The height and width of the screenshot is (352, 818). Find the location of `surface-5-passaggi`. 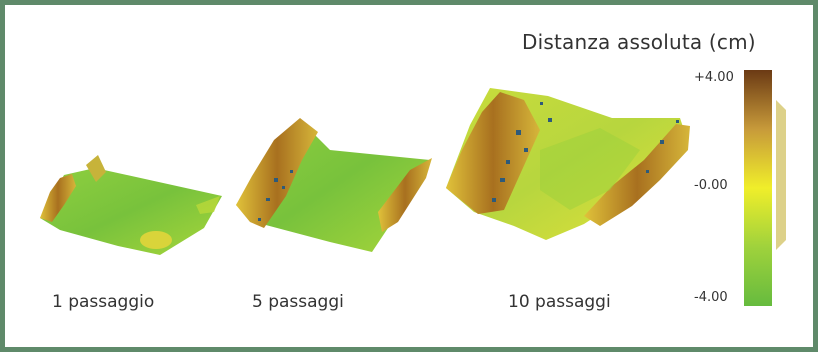

surface-5-passaggi is located at coordinates (334, 185).